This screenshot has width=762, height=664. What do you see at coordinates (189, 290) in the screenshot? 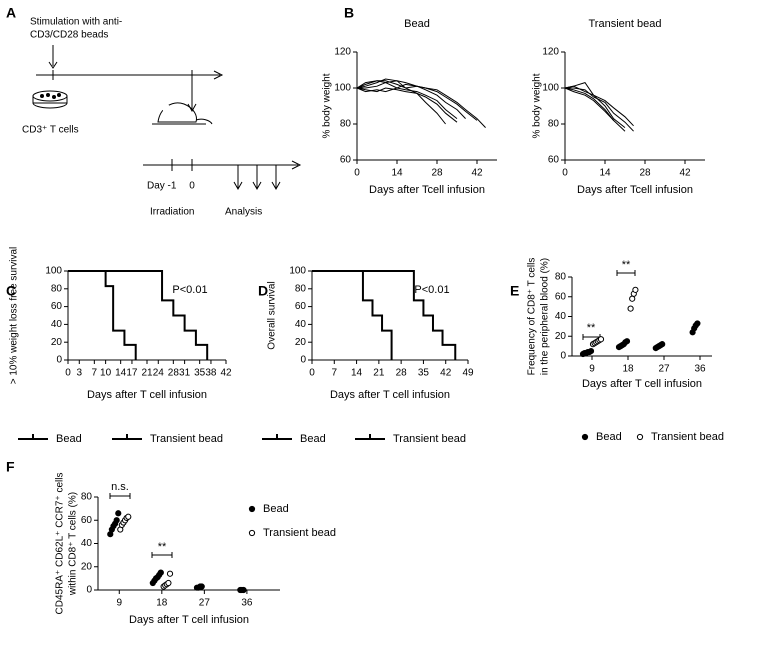
I see `annotation: P<0.01` at bounding box center [189, 290].